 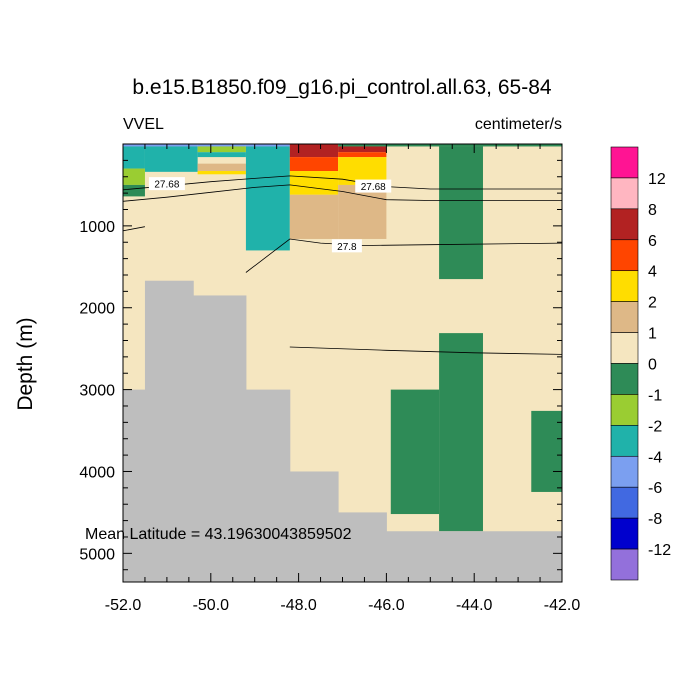 I want to click on variable-label: VVEL, so click(x=143, y=124).